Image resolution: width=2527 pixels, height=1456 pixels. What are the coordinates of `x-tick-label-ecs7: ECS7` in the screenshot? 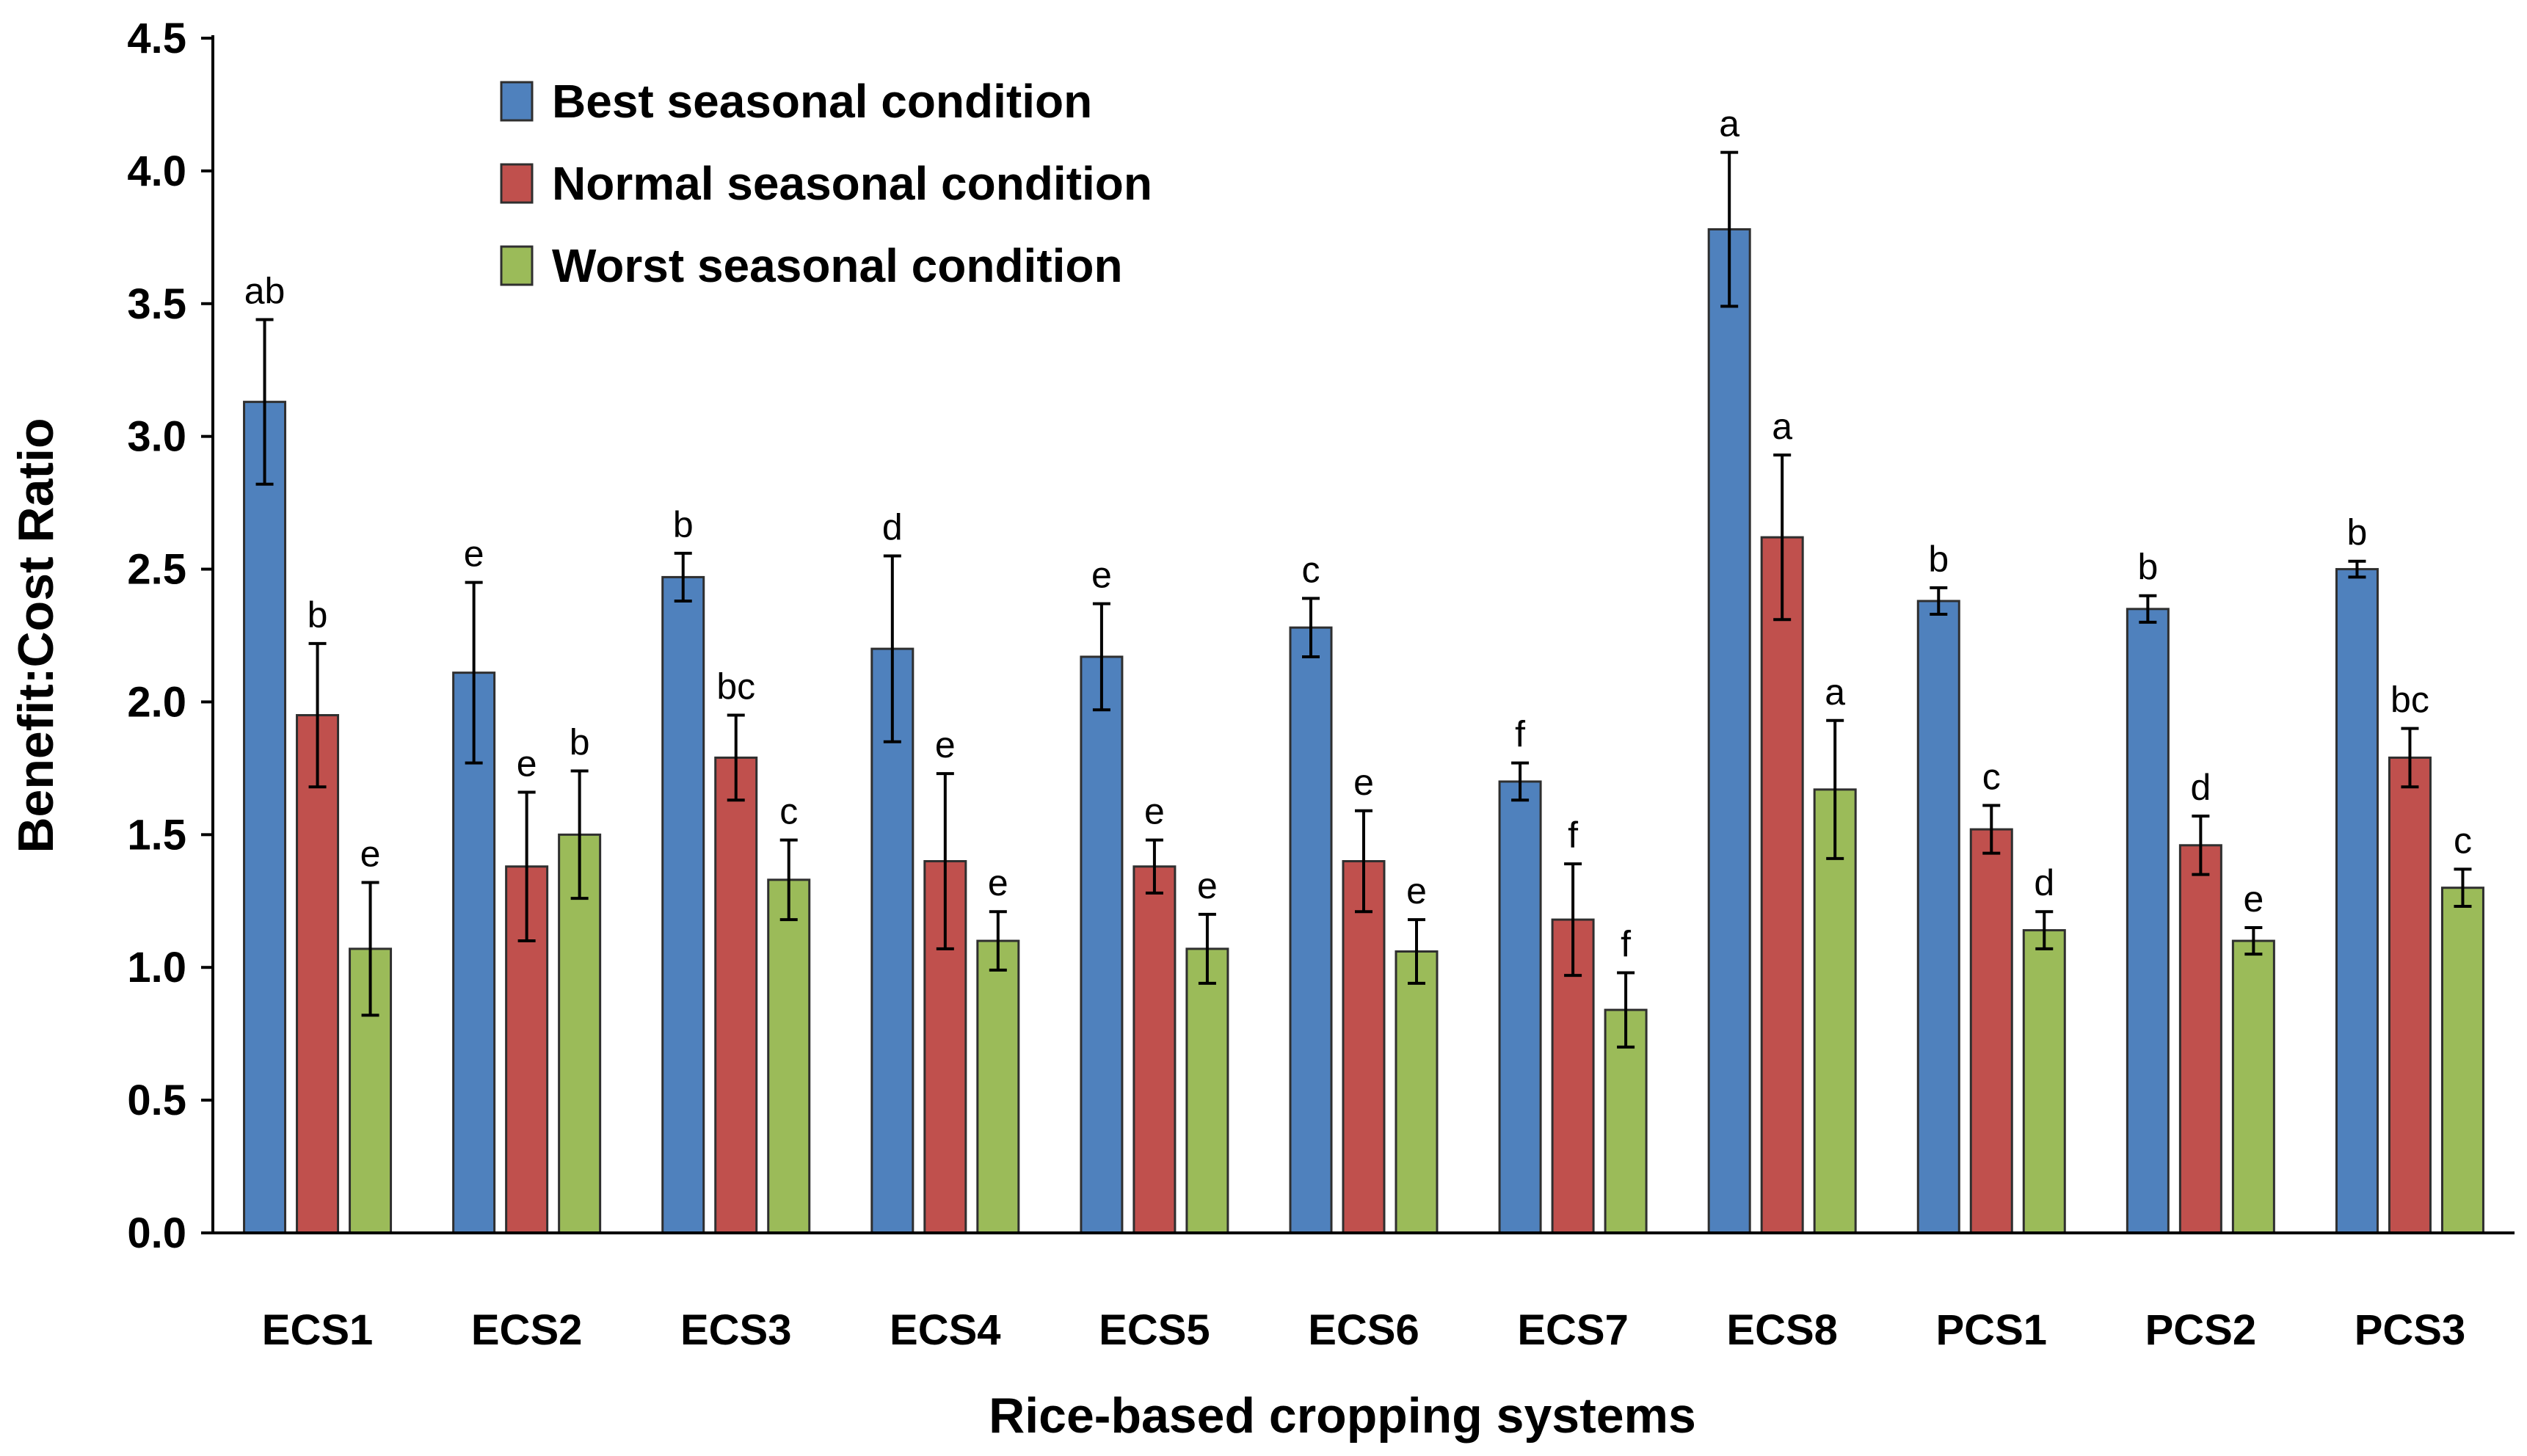 It's located at (1573, 1330).